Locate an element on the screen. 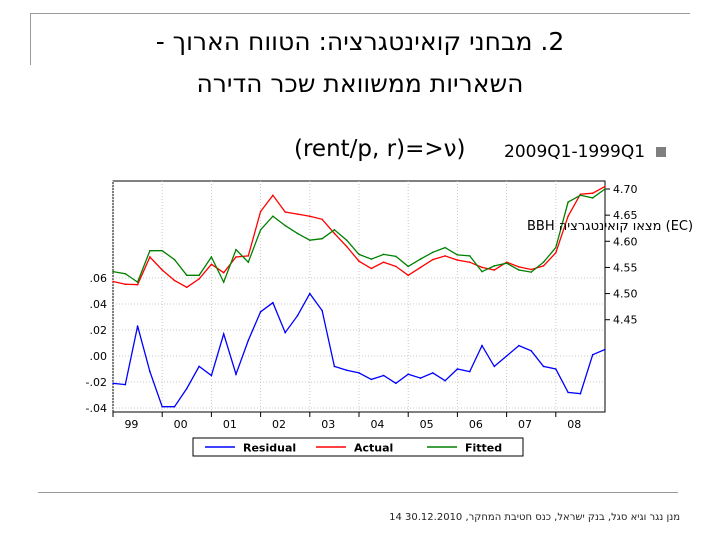 The width and height of the screenshot is (720, 540). x-tick-label: 07 is located at coordinates (525, 424).